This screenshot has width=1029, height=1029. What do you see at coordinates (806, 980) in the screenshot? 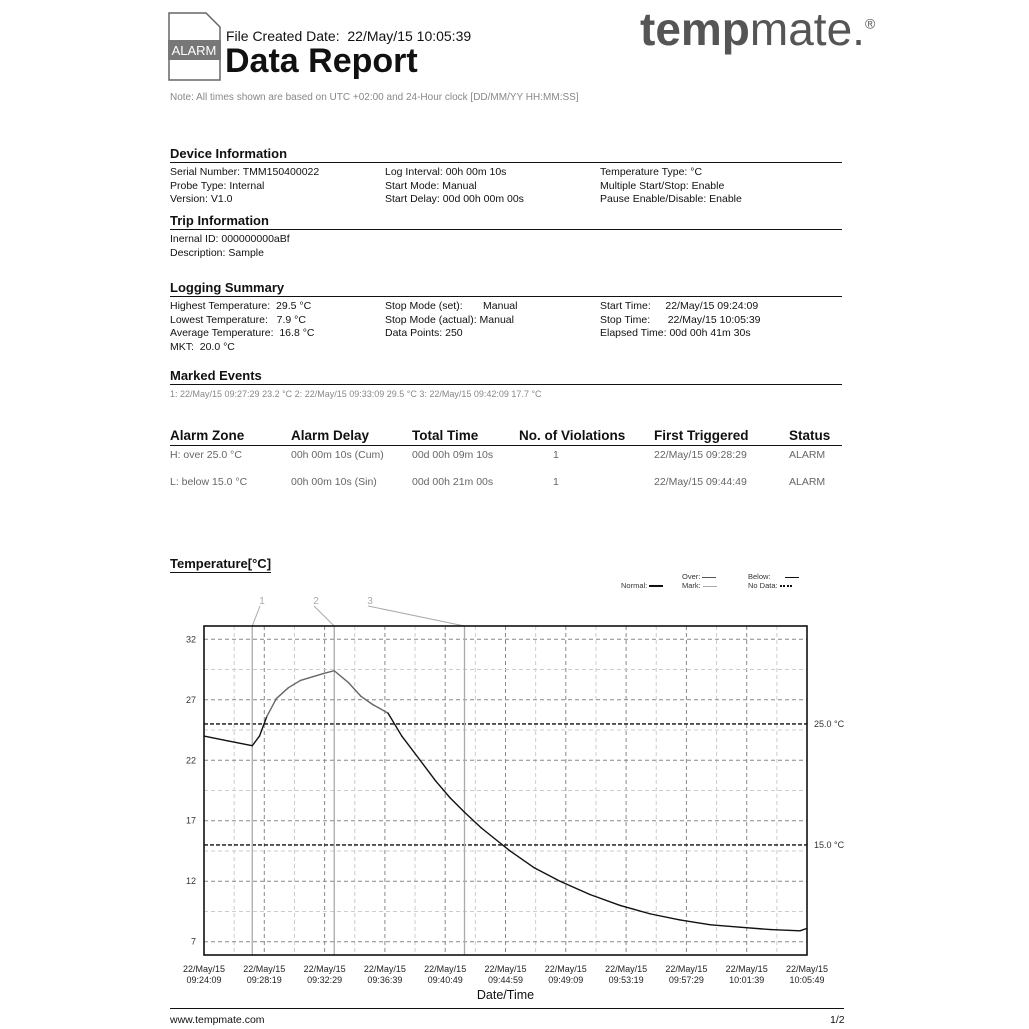
I see `x-tick-label: 10:05:49` at bounding box center [806, 980].